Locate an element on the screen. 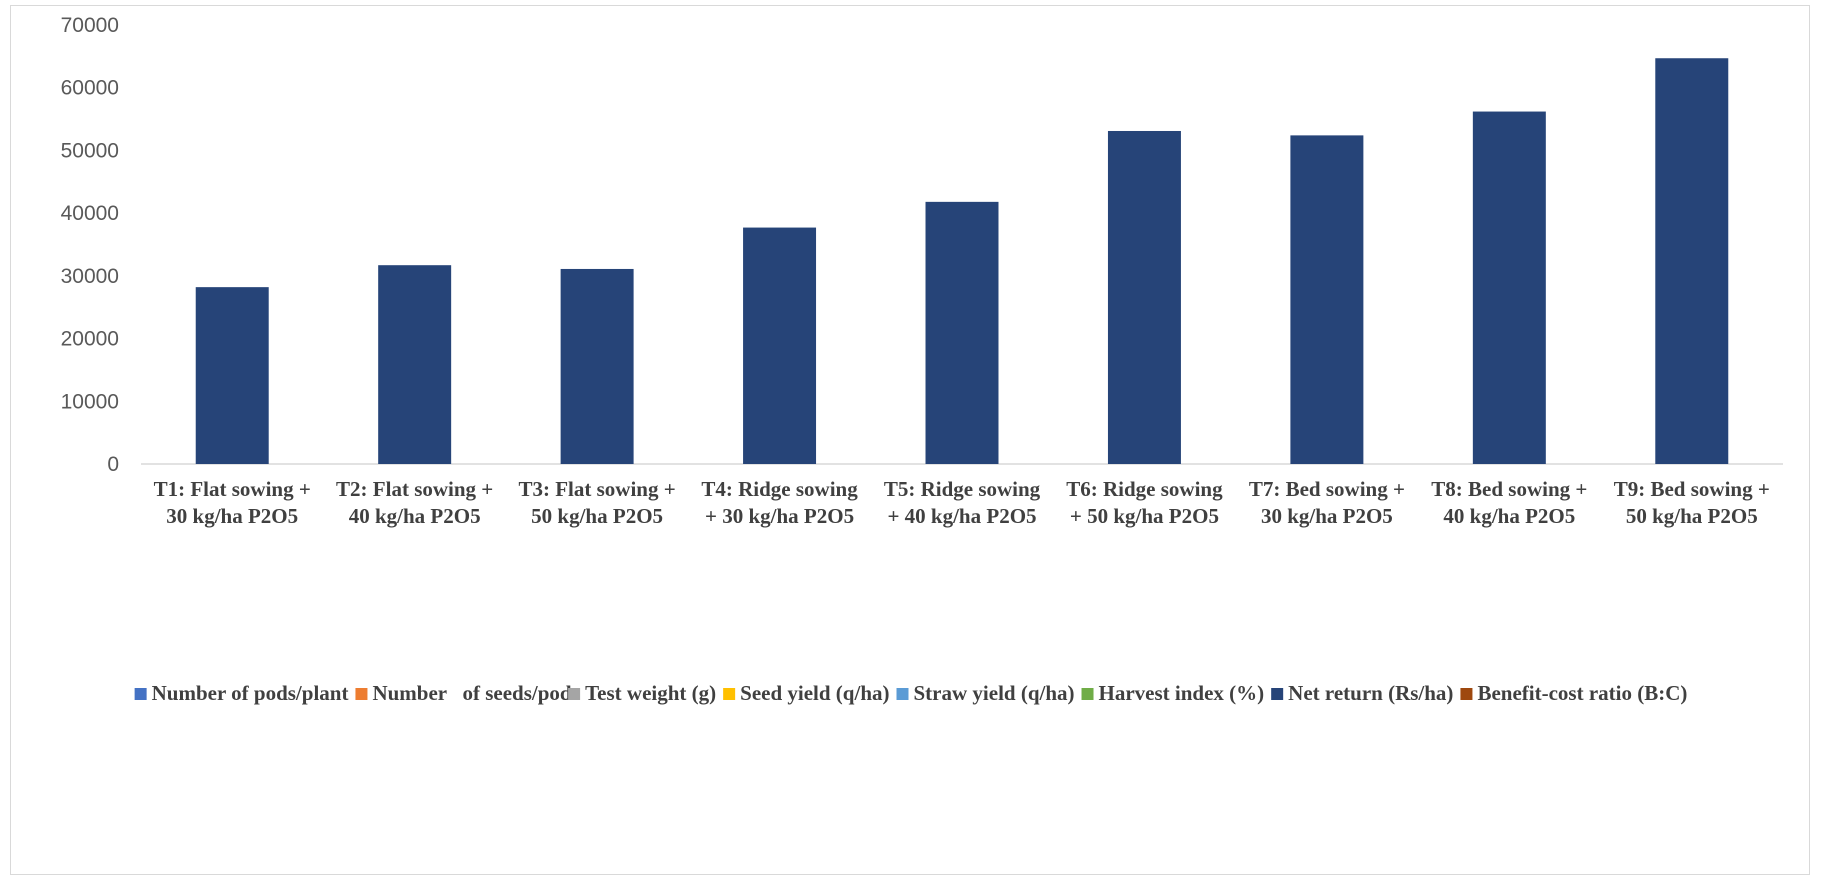 The image size is (1821, 886). x-tick-label: T1: Flat sowing + is located at coordinates (232, 489).